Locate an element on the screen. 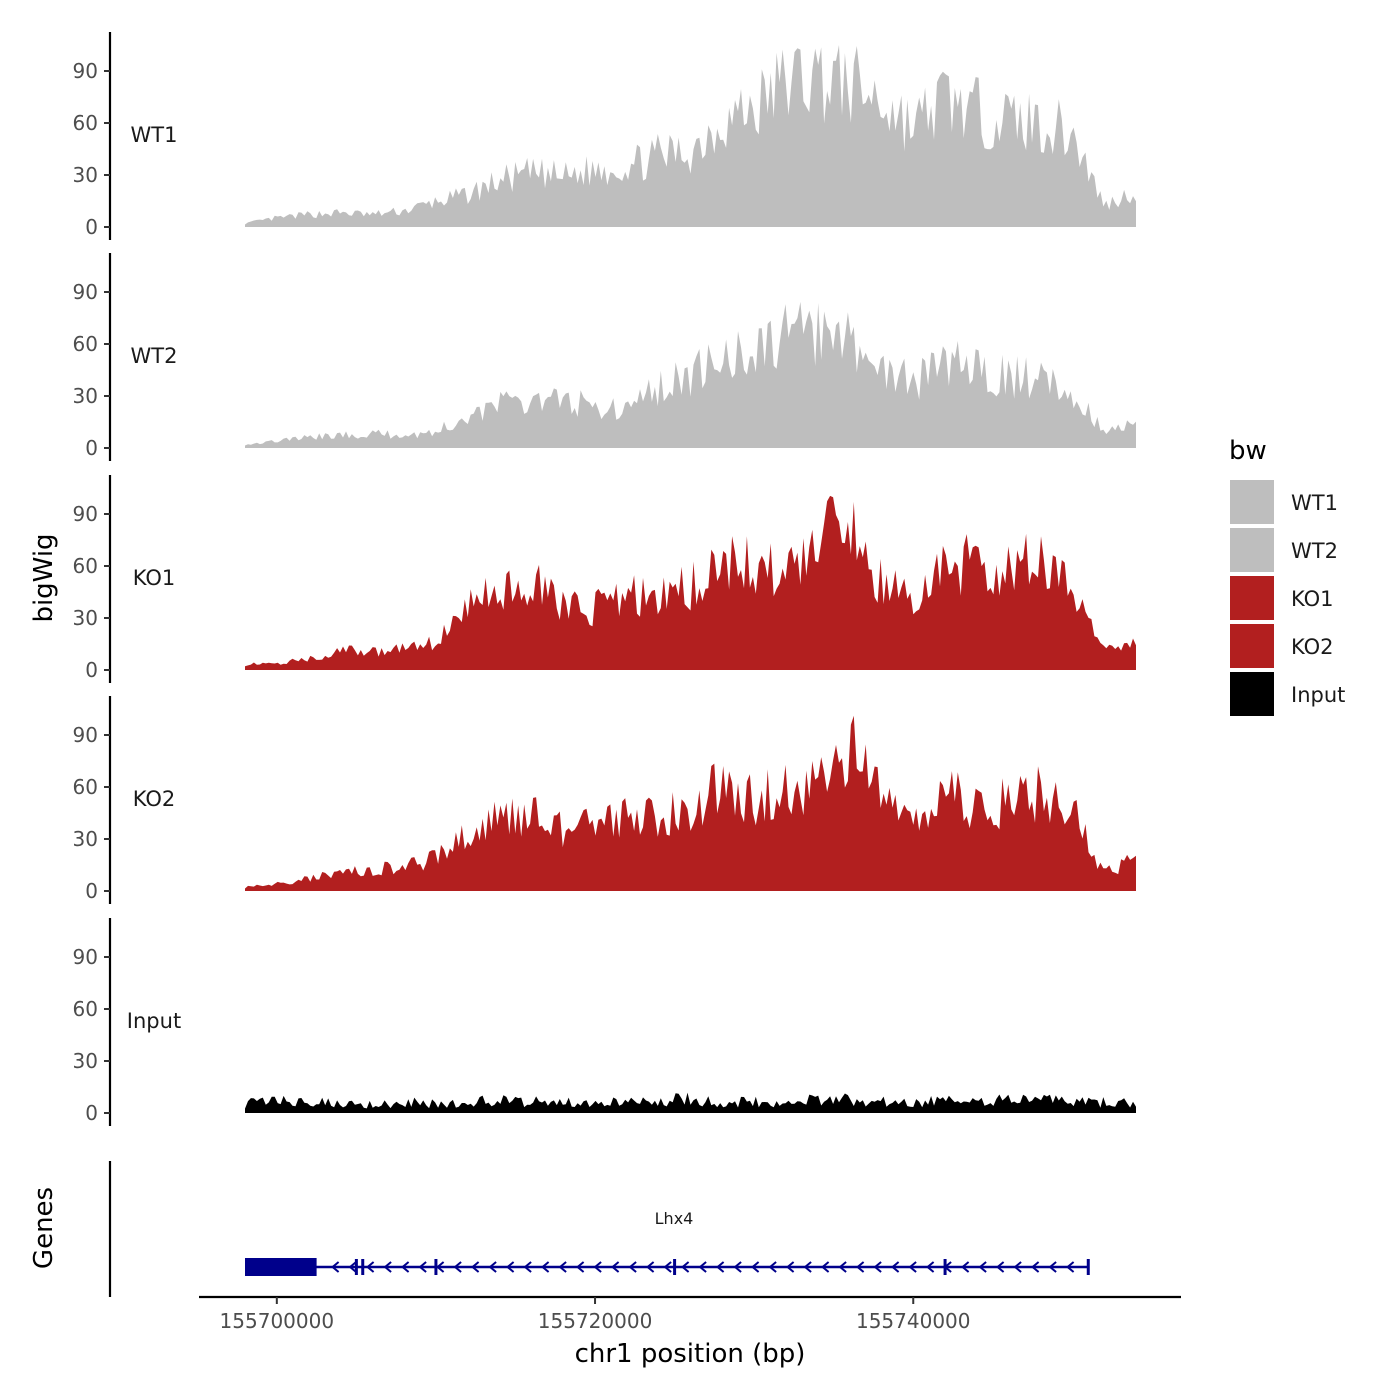  x-axis-title: chr1 position (bp) is located at coordinates (690, 1354).